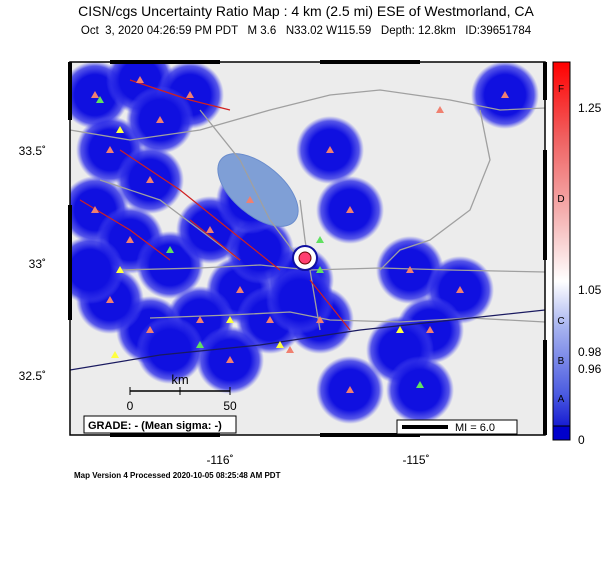  What do you see at coordinates (179, 379) in the screenshot?
I see `scale-unit: km` at bounding box center [179, 379].